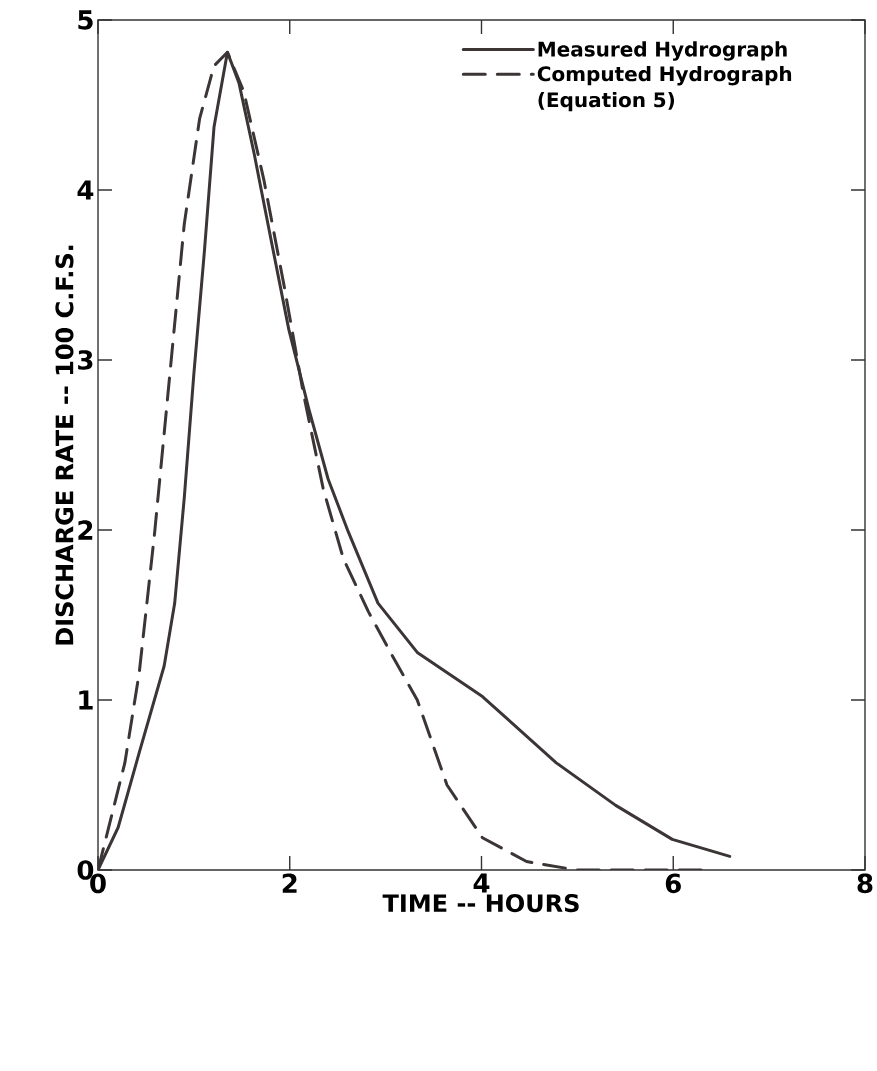 This screenshot has width=877, height=1071. What do you see at coordinates (85, 360) in the screenshot?
I see `y-tick-label: 3` at bounding box center [85, 360].